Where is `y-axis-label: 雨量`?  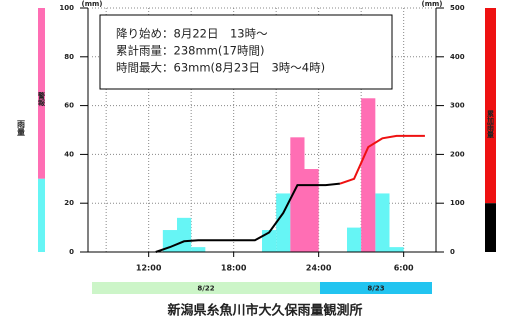
y-axis-label: 雨量 is located at coordinates (21, 128).